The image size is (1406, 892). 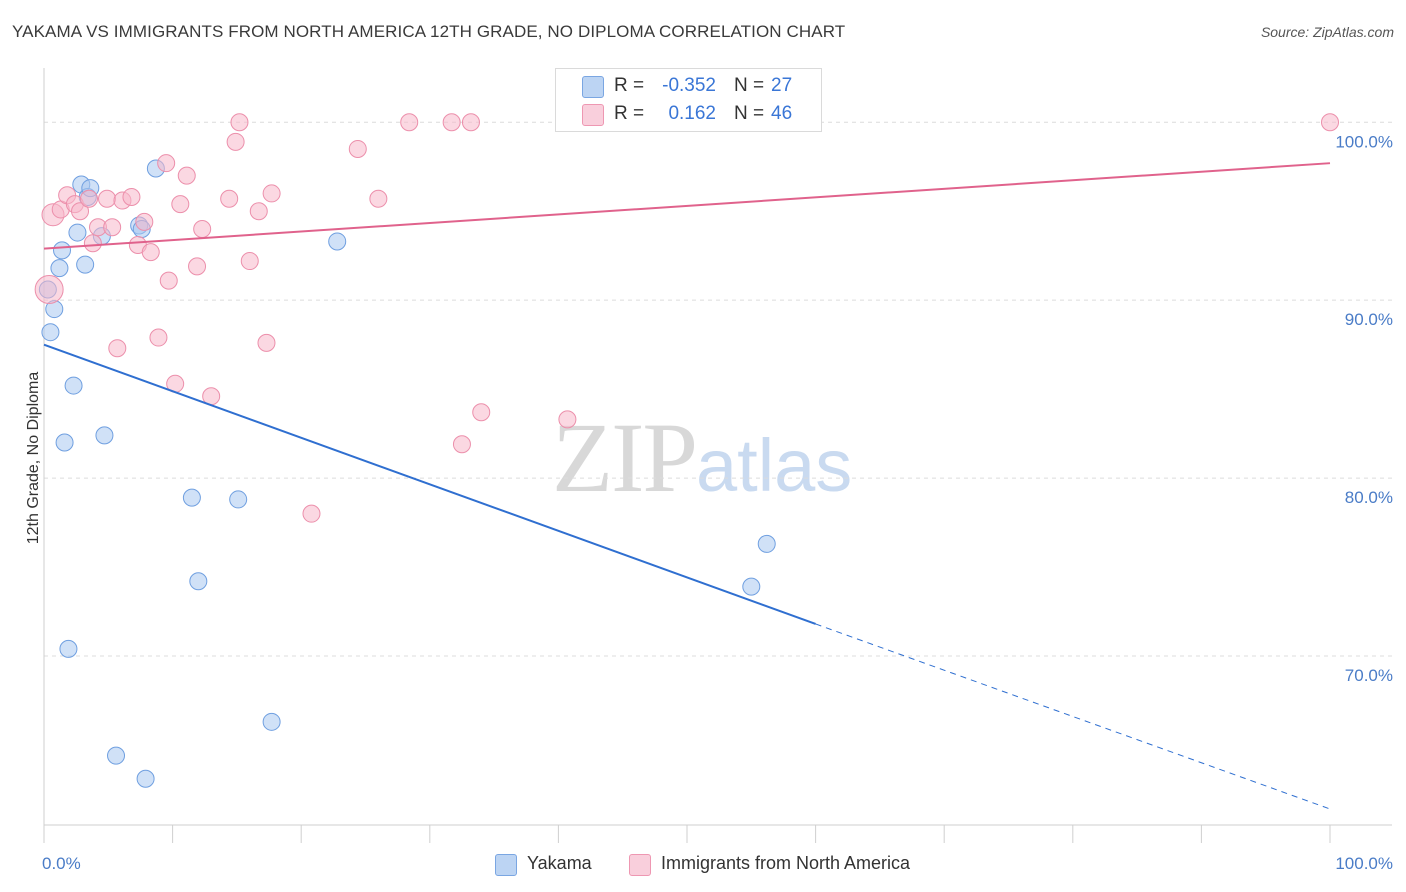 I want to click on legend-label-yakama: Yakama, so click(x=559, y=863).